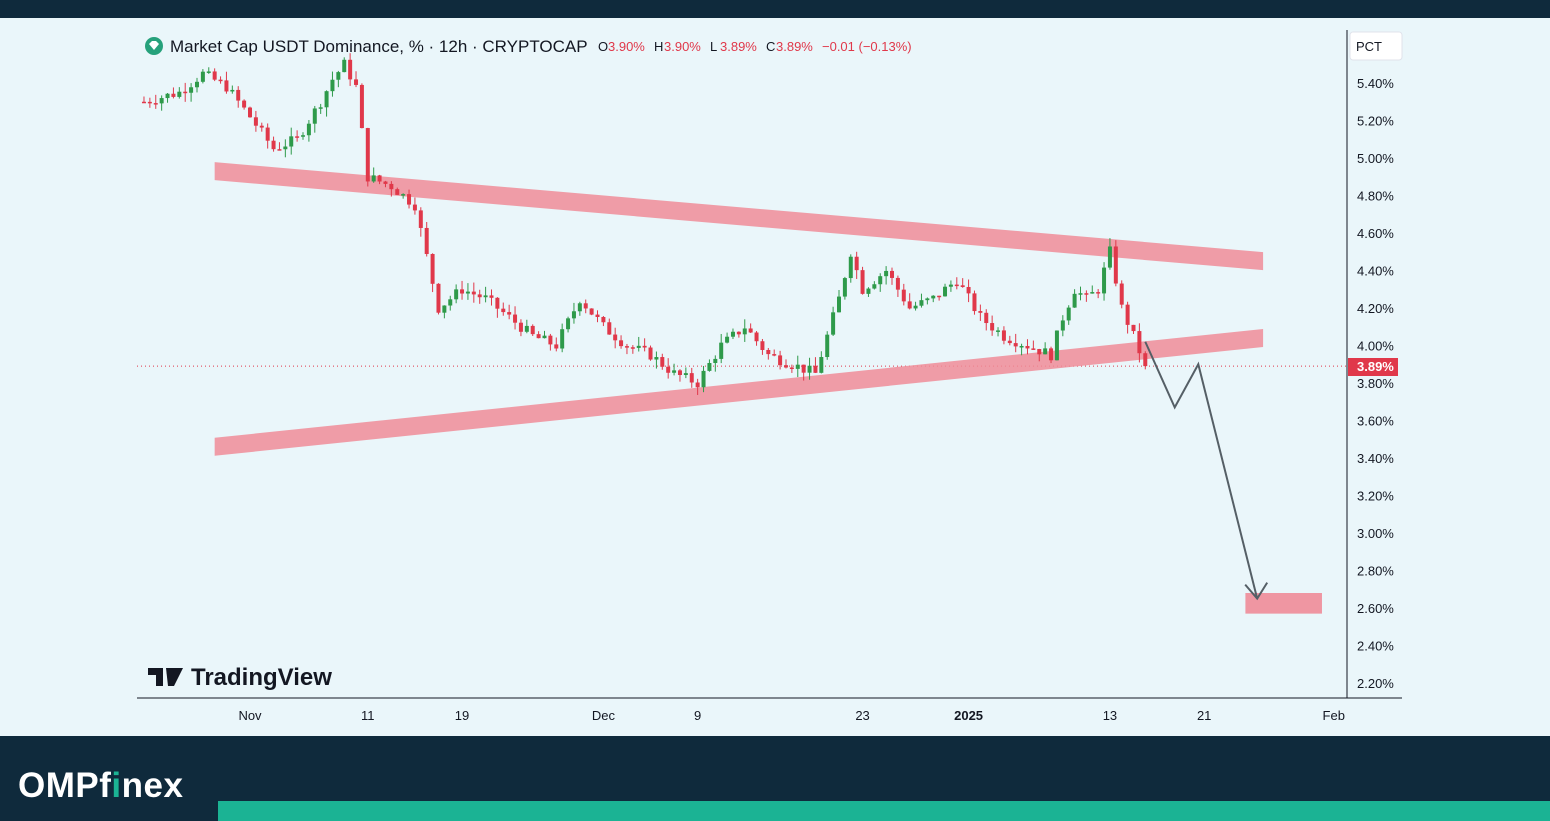  I want to click on time-tick-label: 21, so click(1204, 715).